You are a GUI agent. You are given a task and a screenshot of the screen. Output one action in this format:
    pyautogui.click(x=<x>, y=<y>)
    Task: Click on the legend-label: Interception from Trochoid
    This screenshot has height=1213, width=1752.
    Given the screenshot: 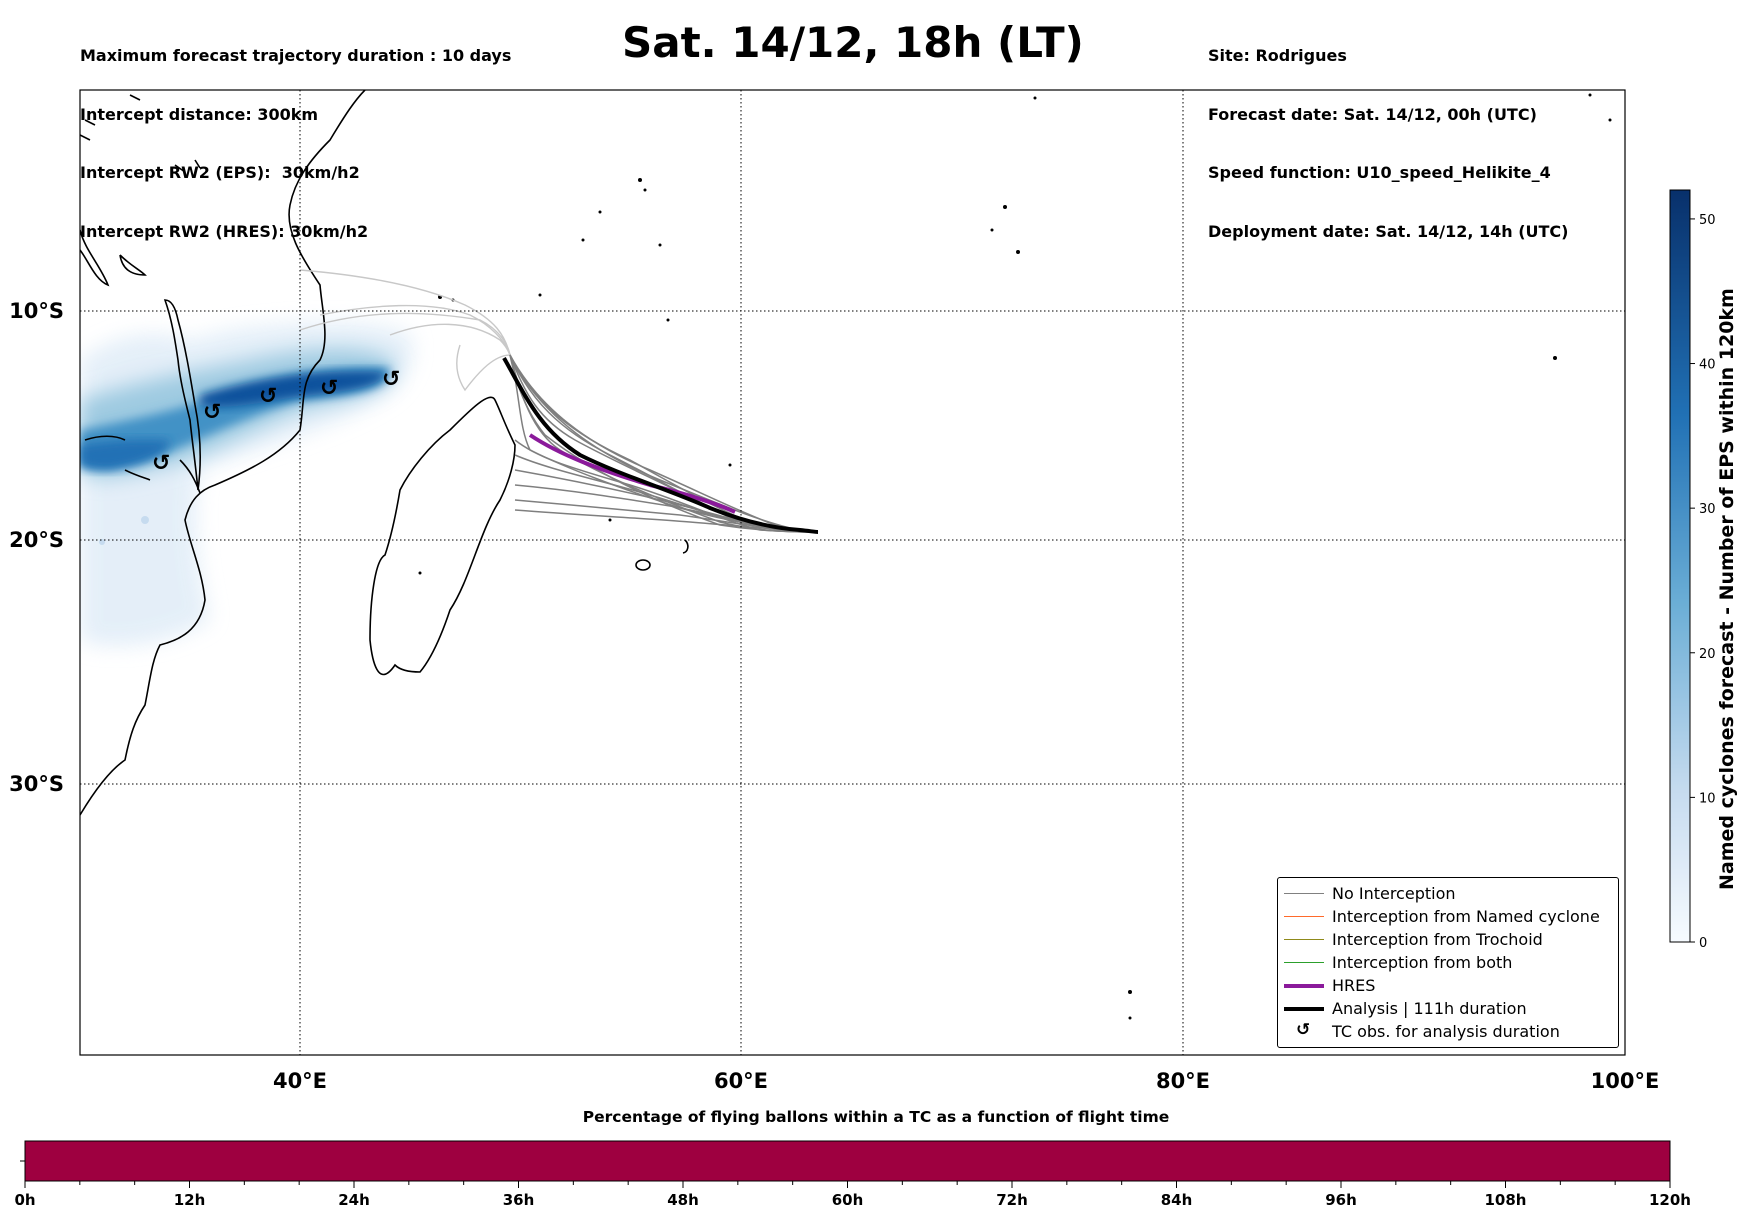 What is the action you would take?
    pyautogui.click(x=1437, y=939)
    